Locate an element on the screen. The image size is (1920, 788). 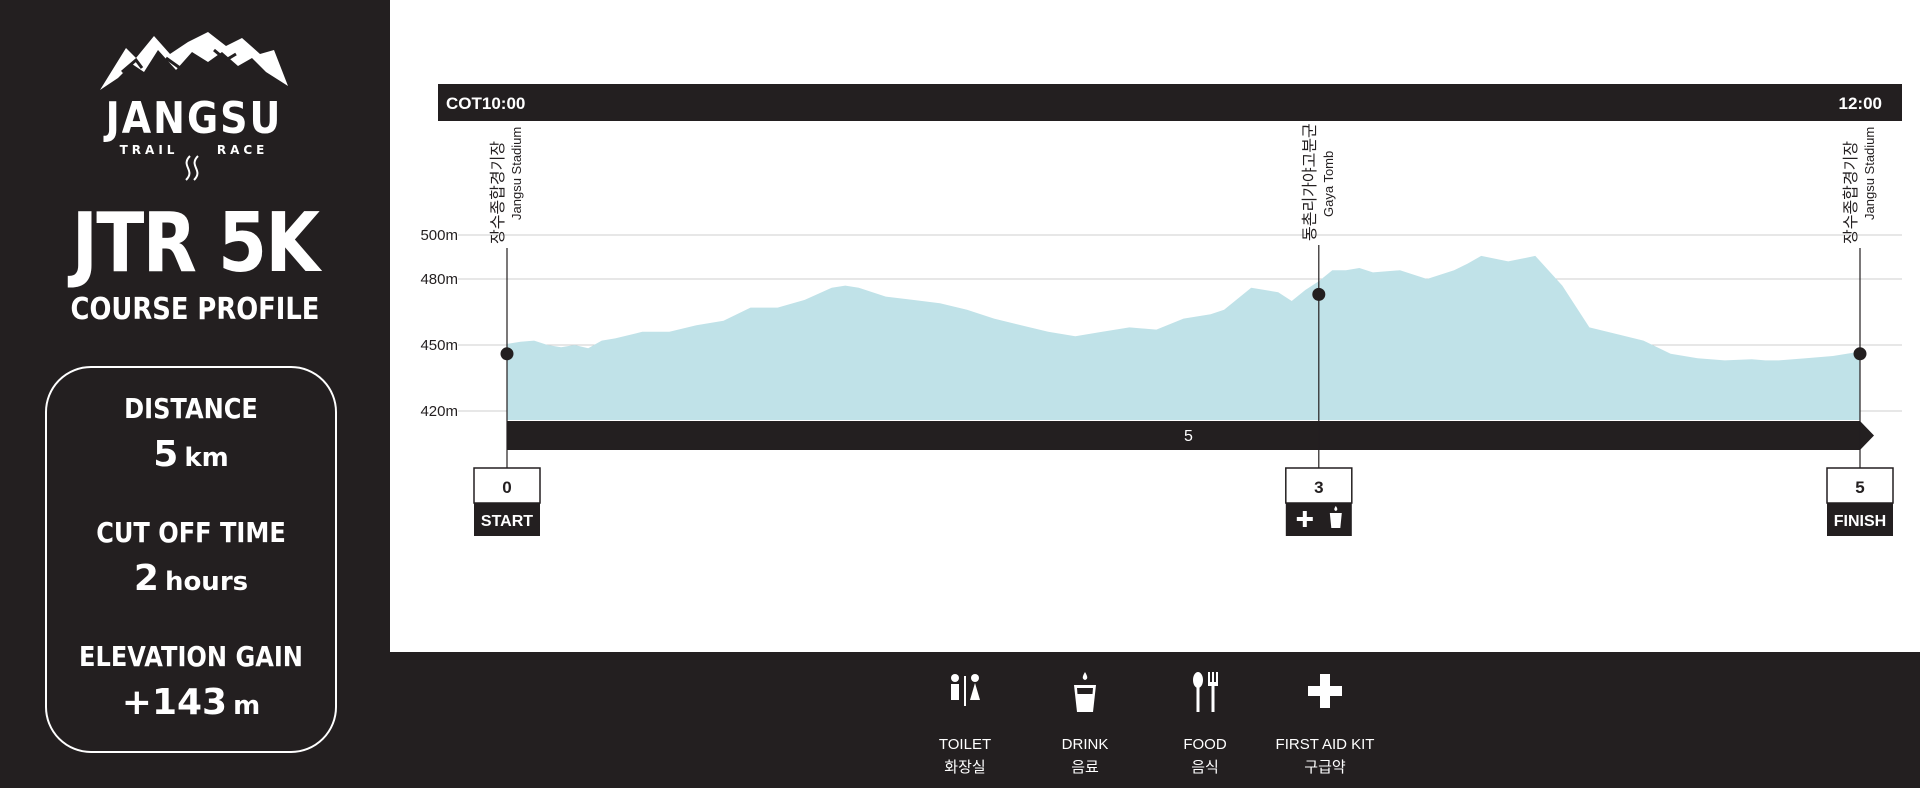
cutoff-value: 2 hours is located at coordinates (191, 578).